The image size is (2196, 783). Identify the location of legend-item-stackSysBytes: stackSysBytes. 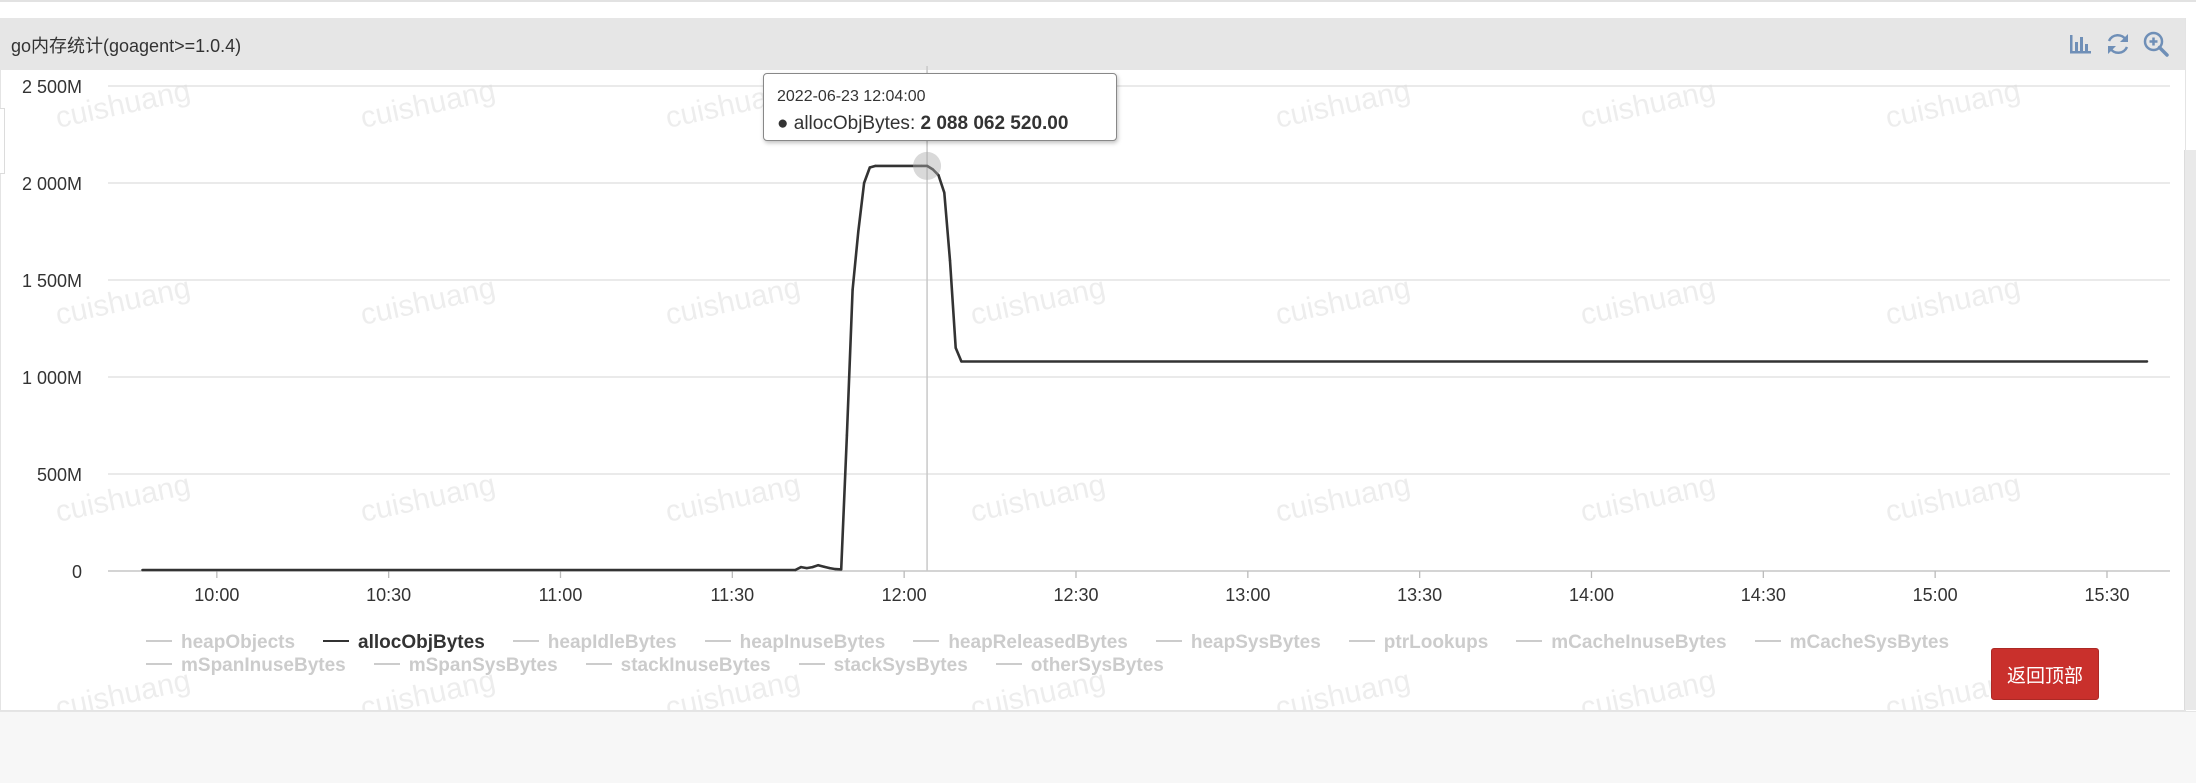
(883, 665).